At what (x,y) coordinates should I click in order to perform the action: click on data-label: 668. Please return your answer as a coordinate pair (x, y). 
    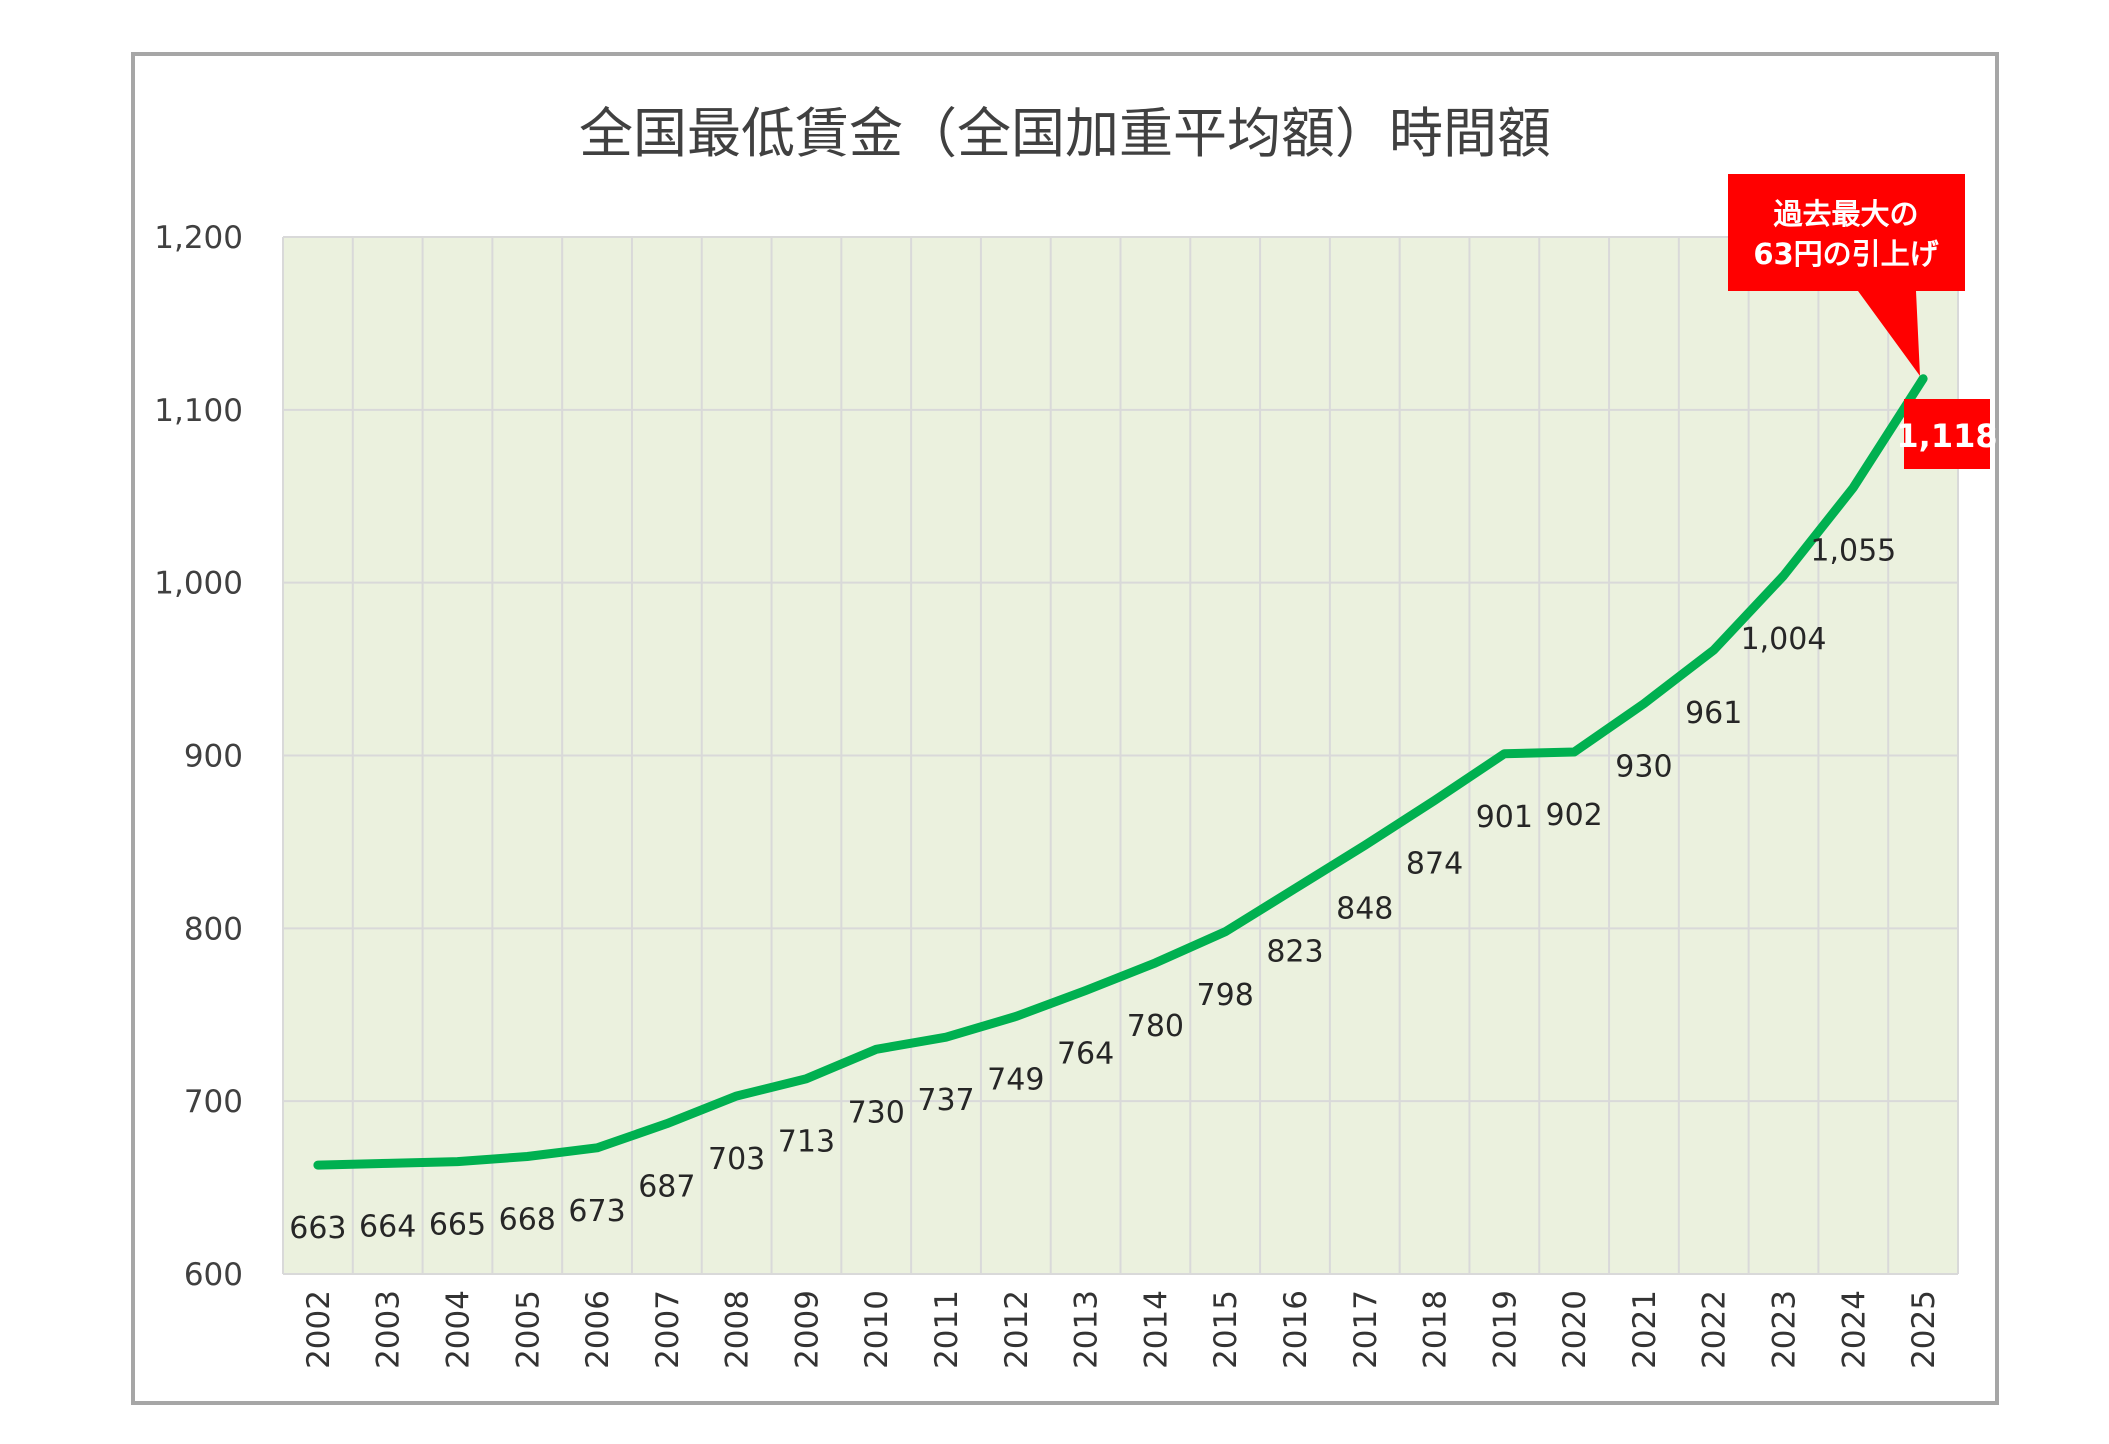
    Looking at the image, I should click on (527, 1219).